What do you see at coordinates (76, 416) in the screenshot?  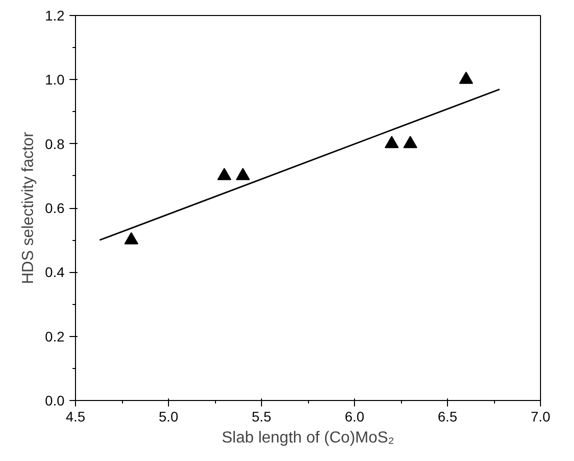 I see `x-tick-label: 4.5` at bounding box center [76, 416].